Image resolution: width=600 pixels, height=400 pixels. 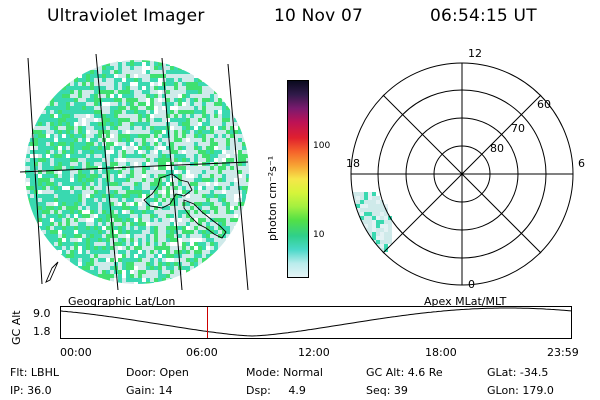 I want to click on geographic-panel-title: Geographic Lat/Lon, so click(x=122, y=301).